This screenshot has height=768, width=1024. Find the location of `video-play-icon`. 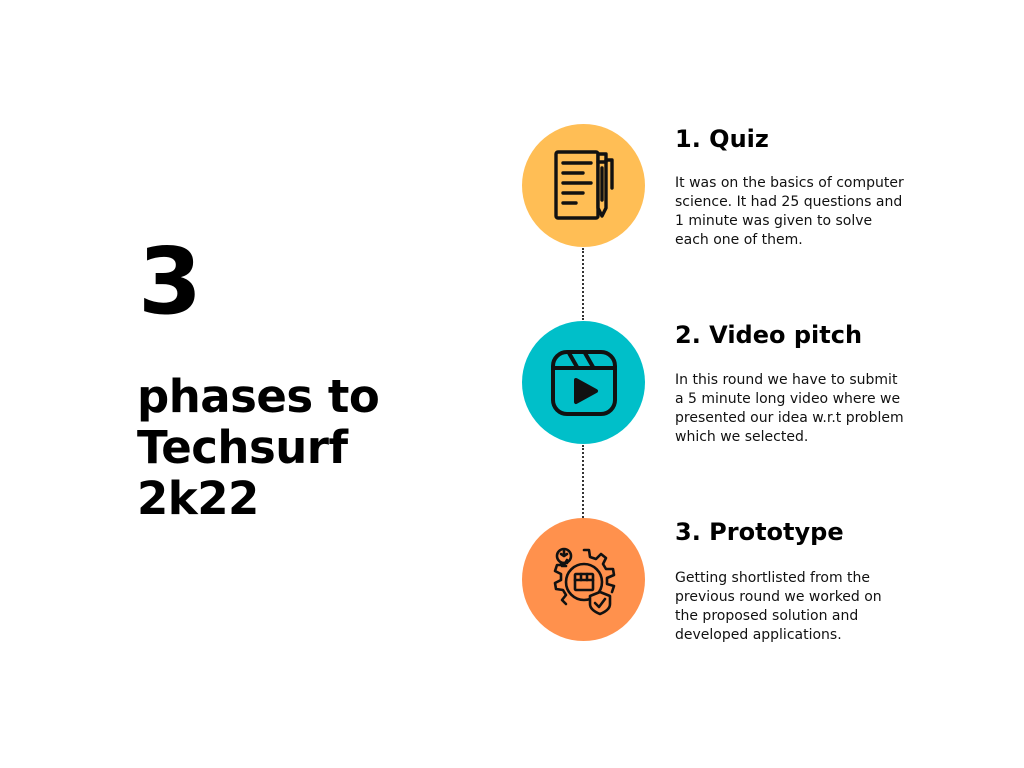

video-play-icon is located at coordinates (584, 383).